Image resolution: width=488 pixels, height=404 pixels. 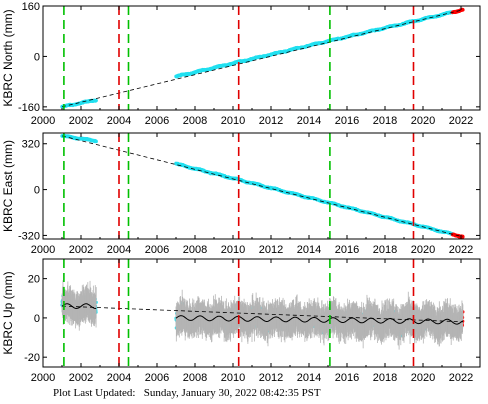 I want to click on y-tick-label: 320, so click(x=31, y=145).